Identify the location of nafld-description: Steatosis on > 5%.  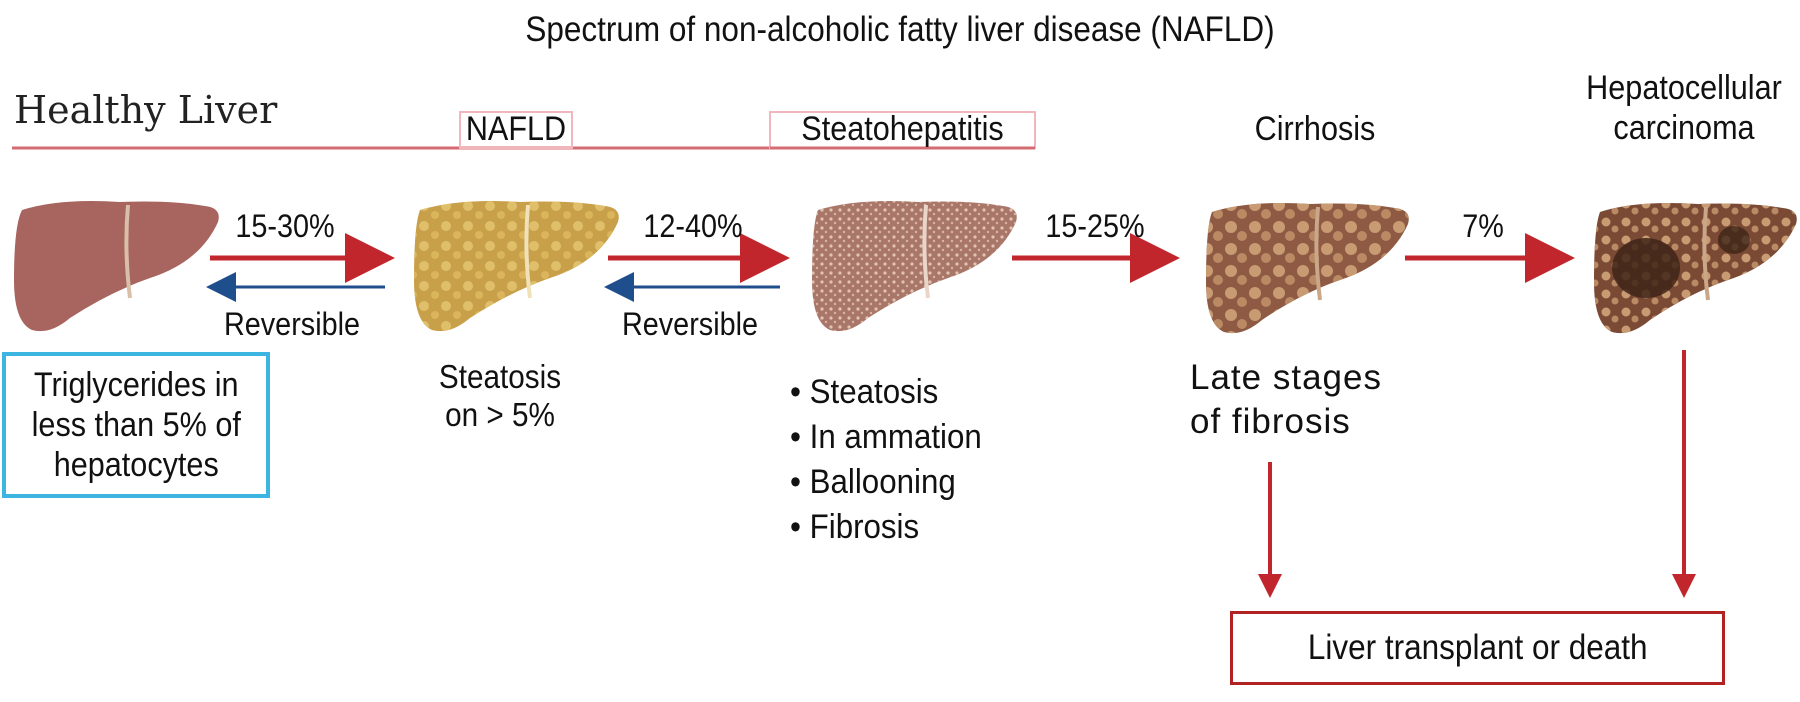
(500, 396).